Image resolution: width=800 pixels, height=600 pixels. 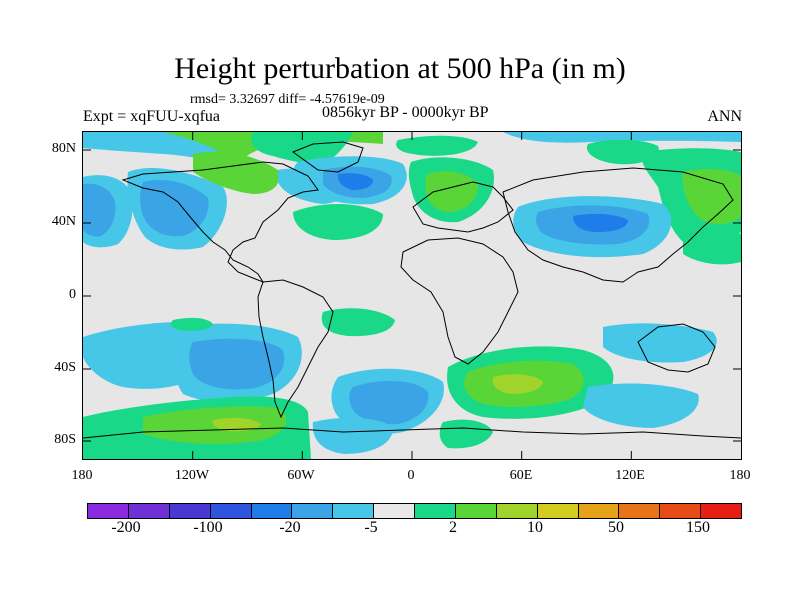 What do you see at coordinates (698, 527) in the screenshot?
I see `colorbar-label: 150` at bounding box center [698, 527].